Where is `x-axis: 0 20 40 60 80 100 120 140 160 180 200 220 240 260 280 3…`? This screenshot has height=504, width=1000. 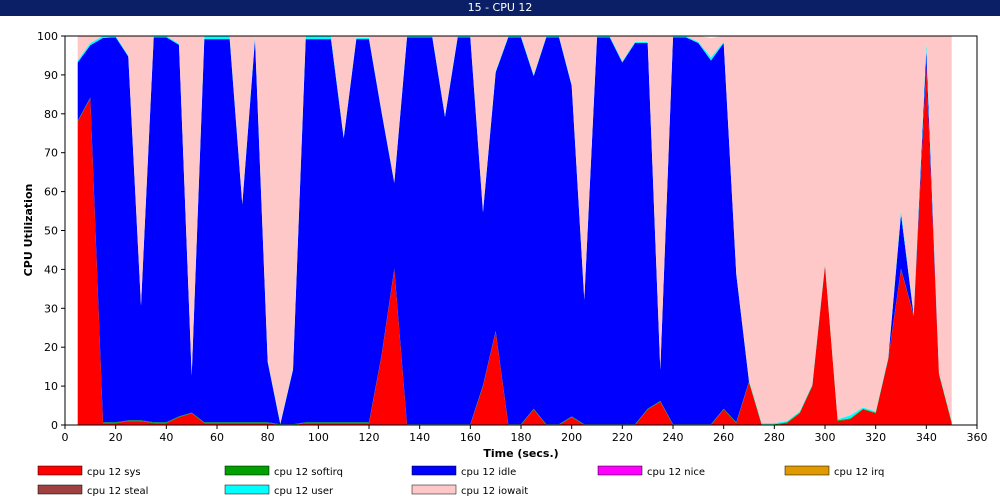
x-axis: 0 20 40 60 80 100 120 140 160 180 200 220 240 260 280 3… is located at coordinates (525, 434).